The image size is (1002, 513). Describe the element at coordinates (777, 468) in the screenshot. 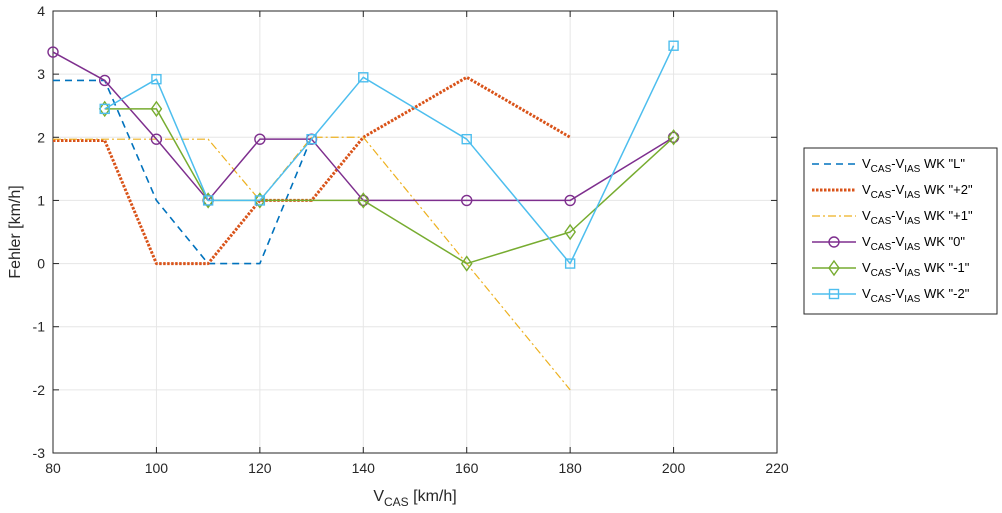

I see `x-tick-label: 220` at that location.